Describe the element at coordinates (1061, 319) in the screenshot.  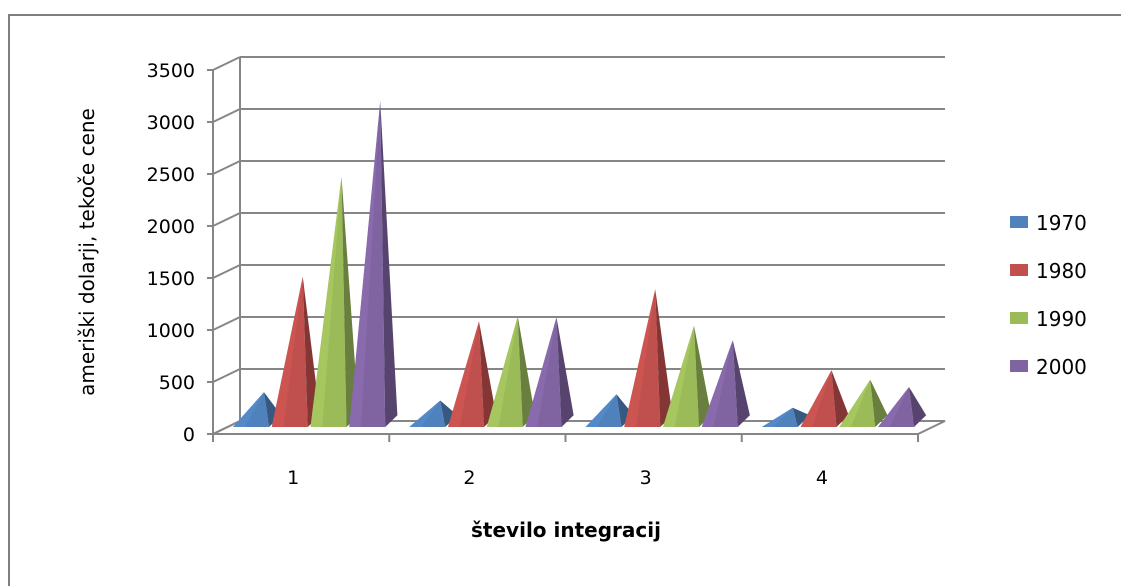
I see `legend-label: 1990` at that location.